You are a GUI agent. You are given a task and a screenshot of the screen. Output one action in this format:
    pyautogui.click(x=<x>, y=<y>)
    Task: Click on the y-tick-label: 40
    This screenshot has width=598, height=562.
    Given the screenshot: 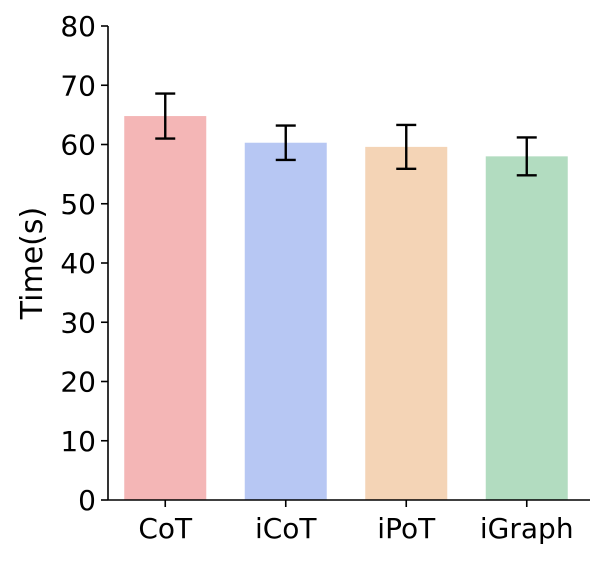 What is the action you would take?
    pyautogui.click(x=78, y=263)
    